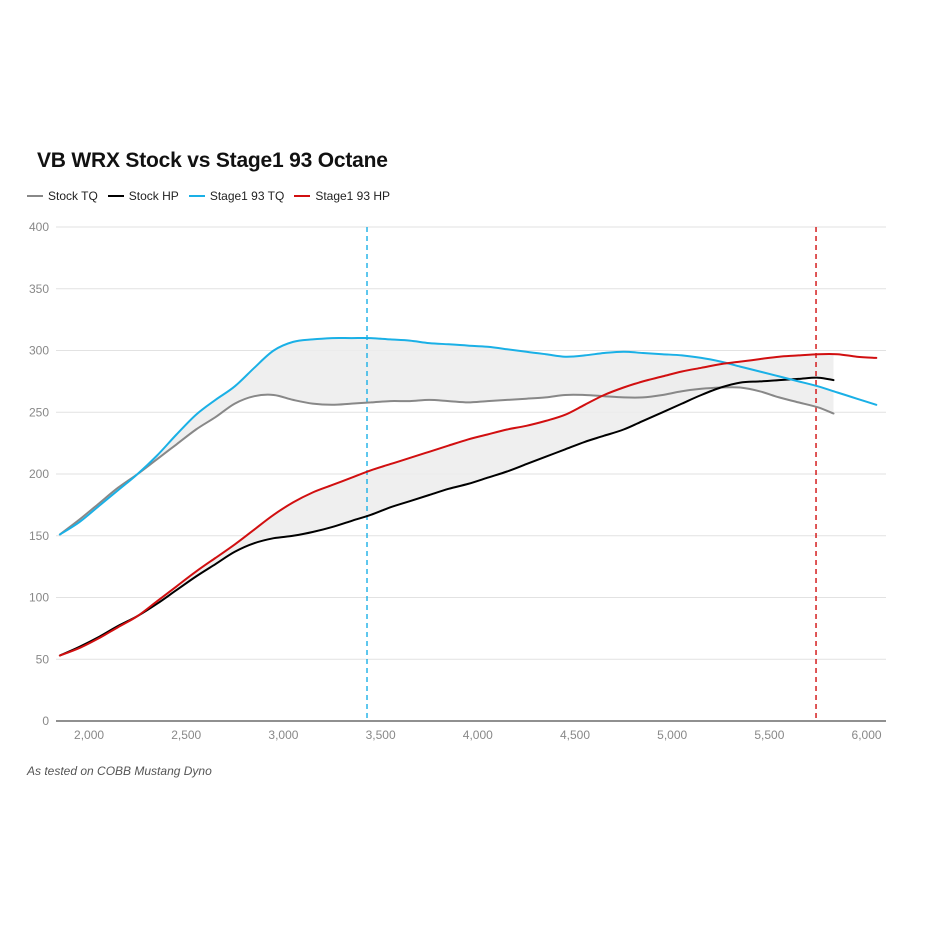 This screenshot has height=925, width=925. What do you see at coordinates (39, 536) in the screenshot?
I see `y-tick-label-150: 150` at bounding box center [39, 536].